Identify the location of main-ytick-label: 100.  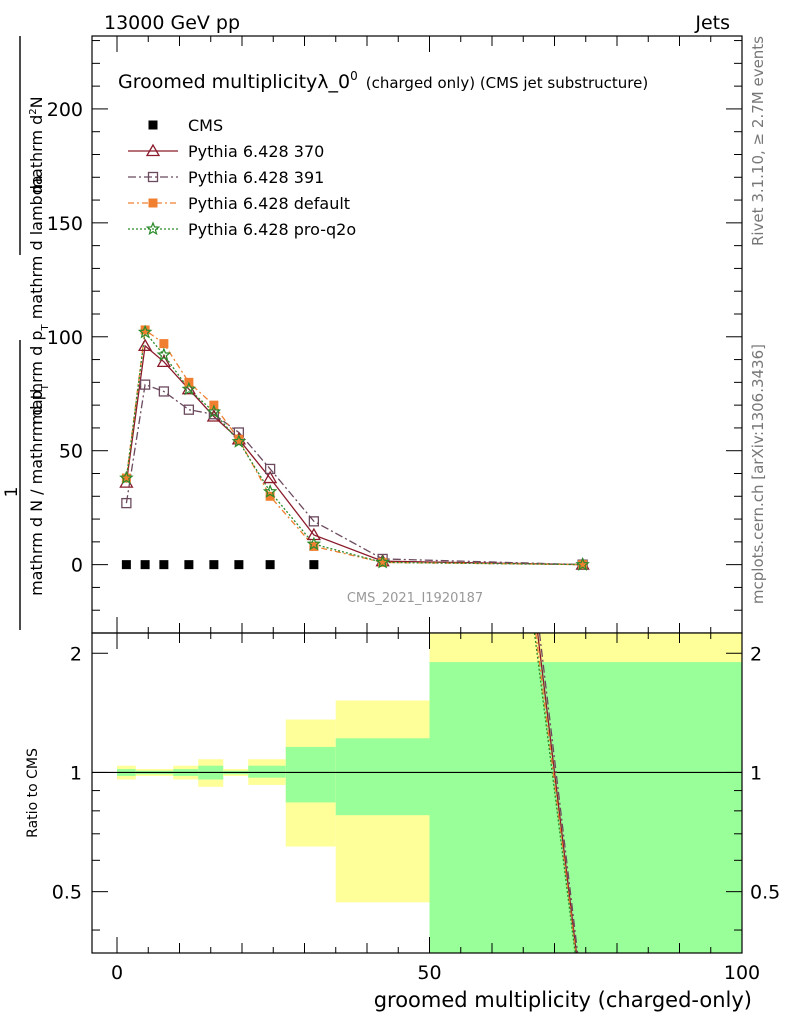
(65, 338).